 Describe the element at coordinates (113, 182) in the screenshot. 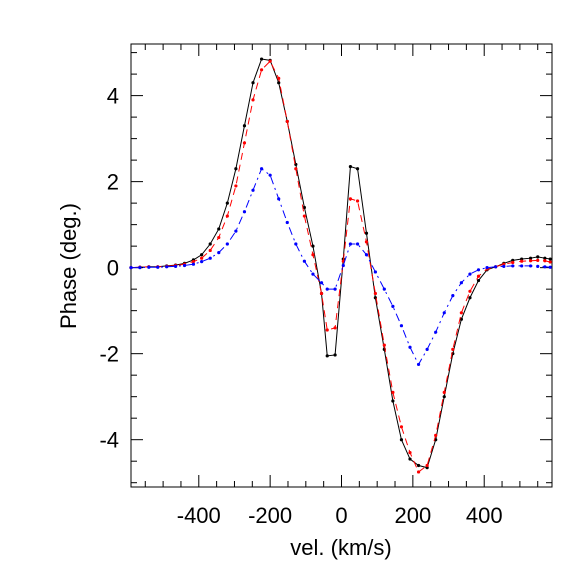

I see `y-tick-label: 2` at that location.